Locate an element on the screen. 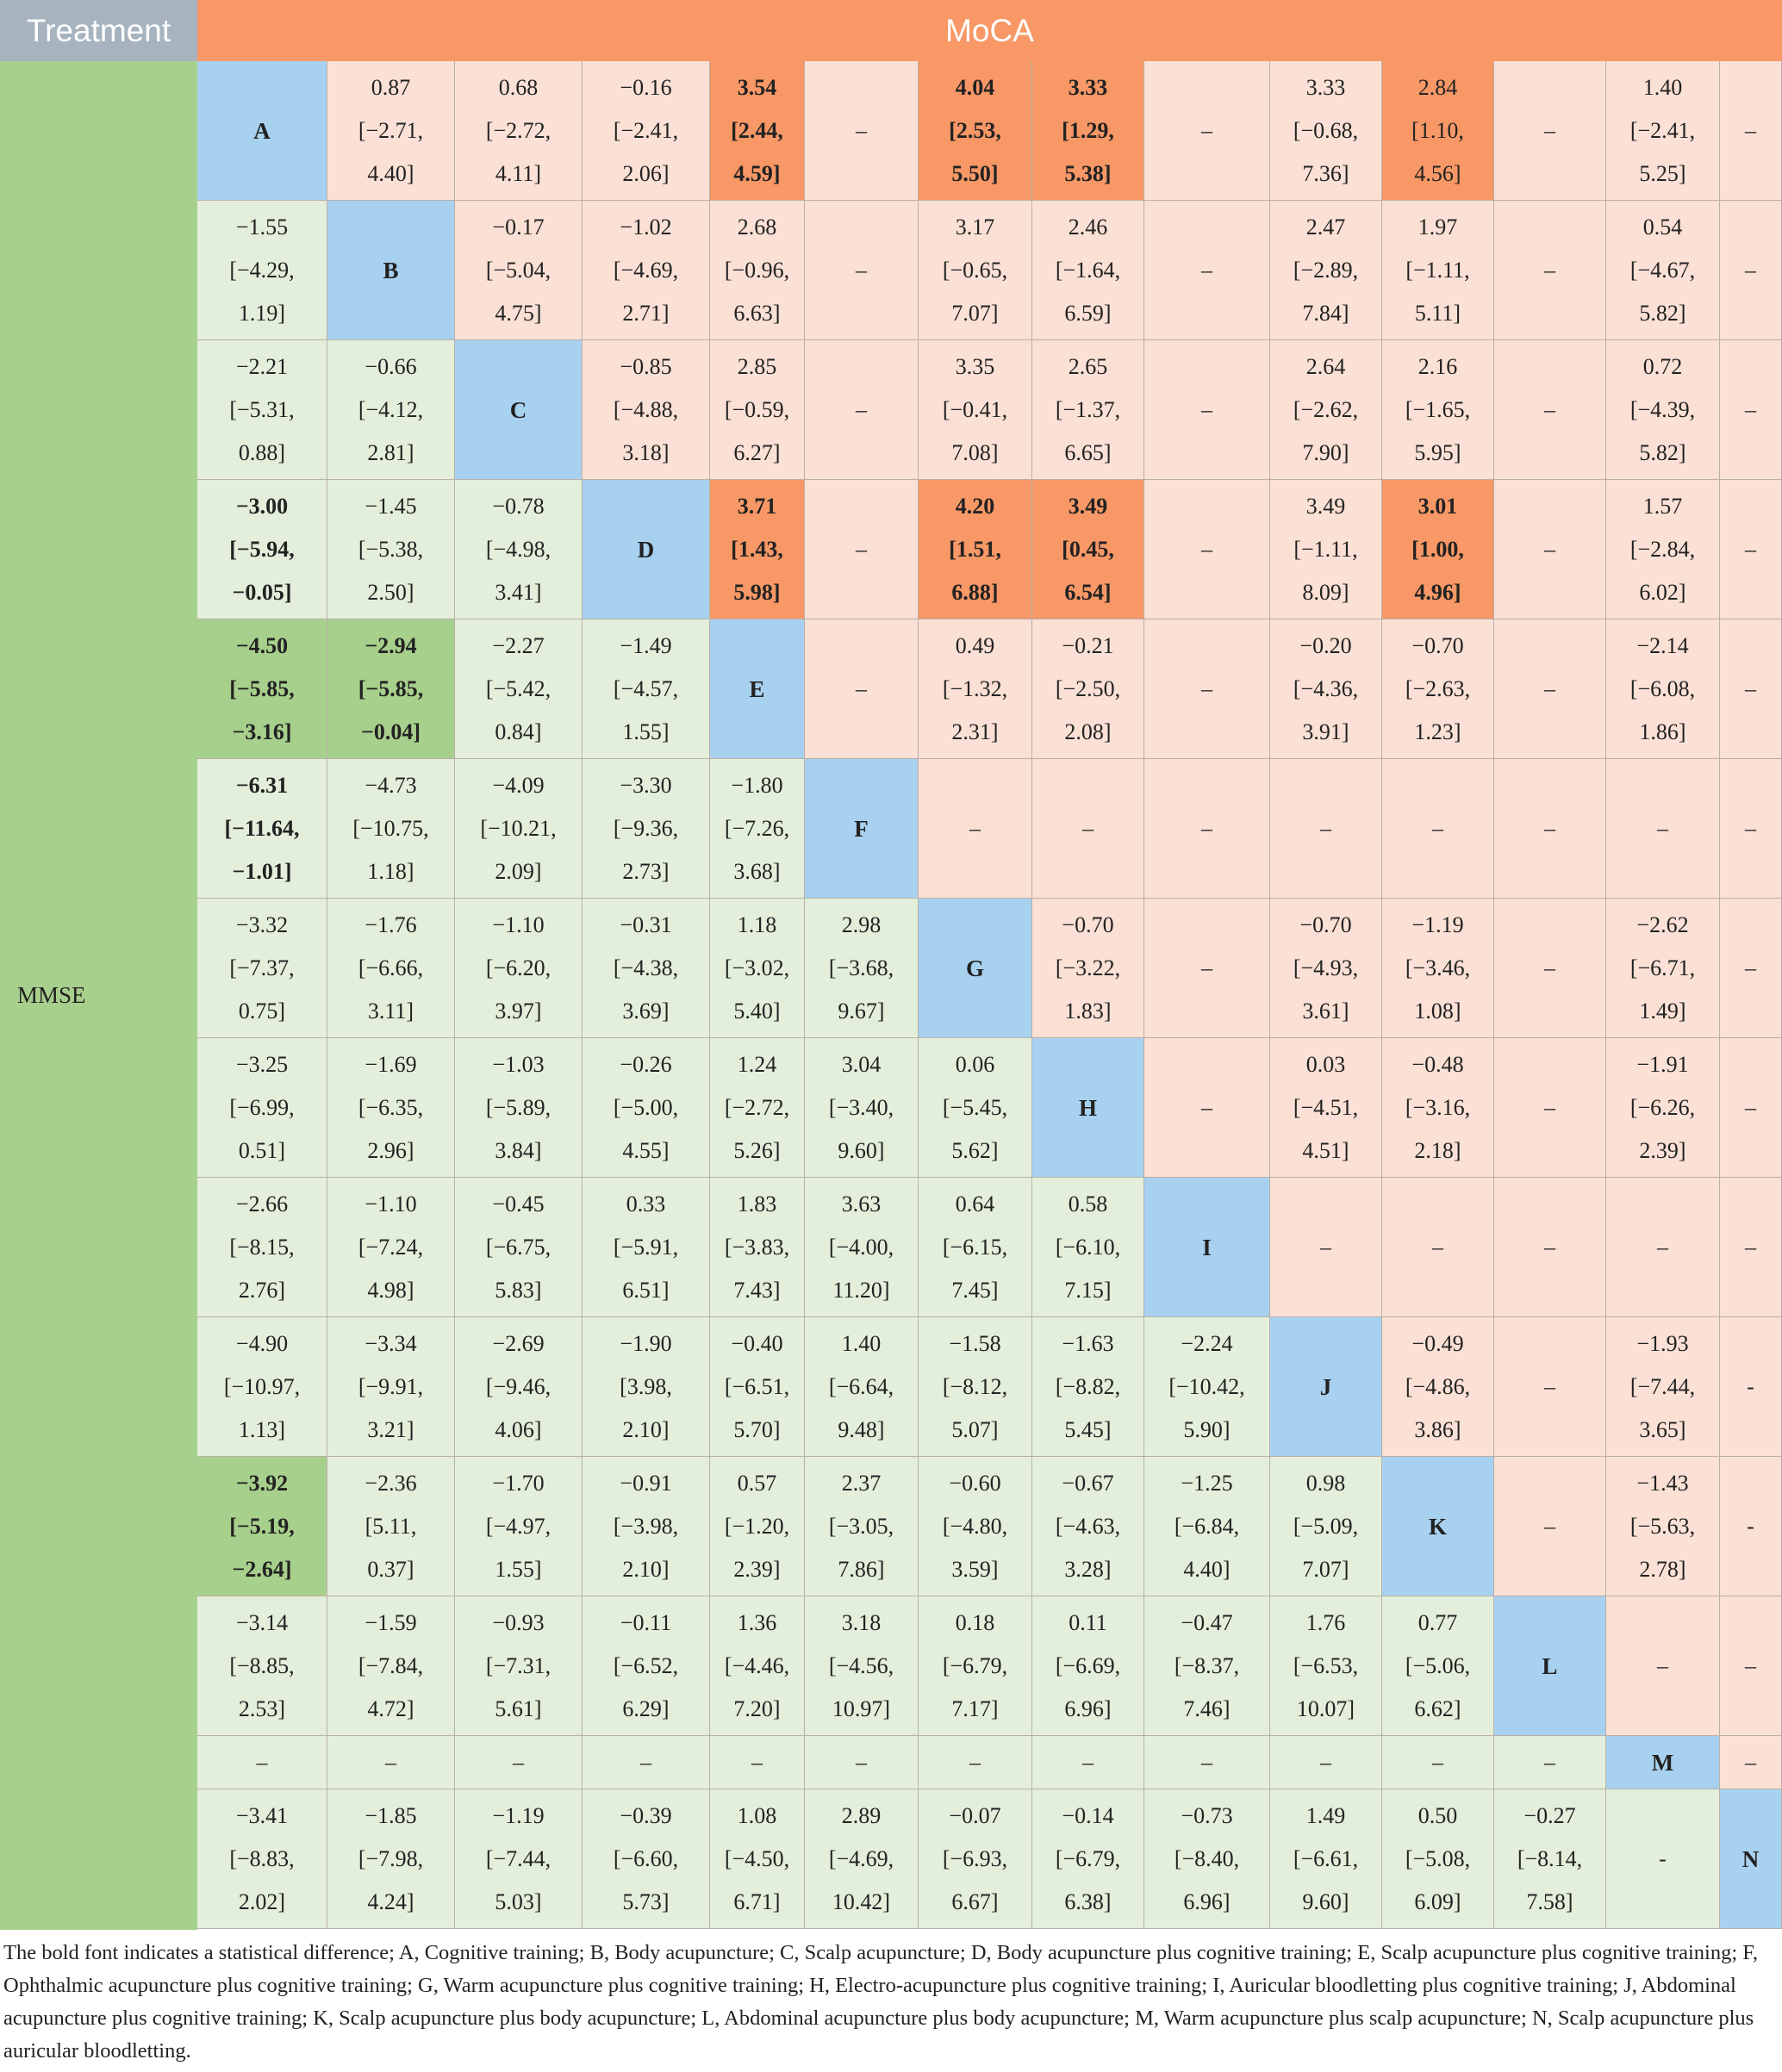 This screenshot has width=1782, height=2072. matrix-cell: −3.00 [−5.94, −0.05] is located at coordinates (262, 549).